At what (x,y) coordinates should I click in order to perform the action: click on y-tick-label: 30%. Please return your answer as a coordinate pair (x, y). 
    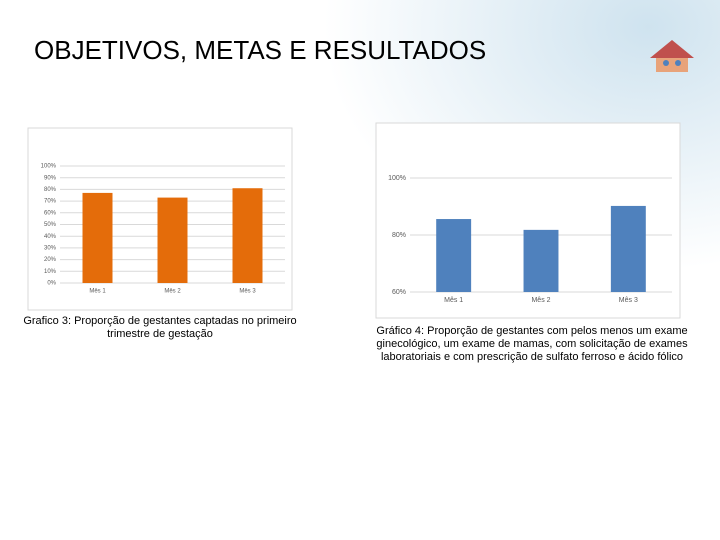
    Looking at the image, I should click on (50, 248).